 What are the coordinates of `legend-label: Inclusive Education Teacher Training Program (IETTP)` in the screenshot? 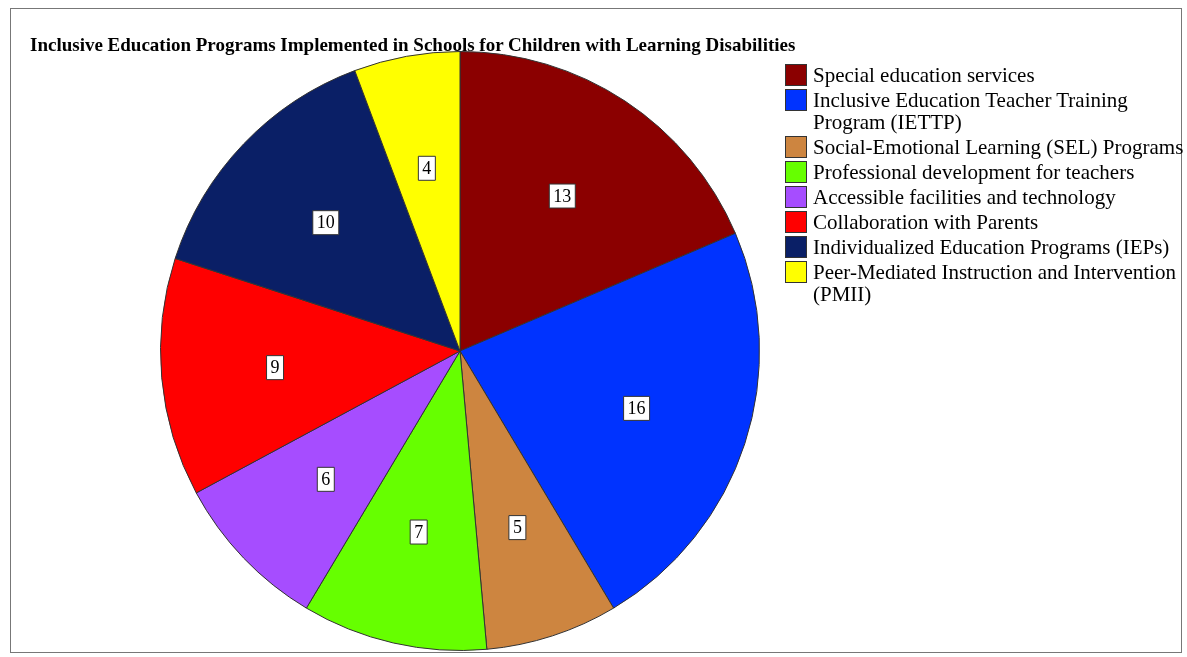 It's located at (971, 111).